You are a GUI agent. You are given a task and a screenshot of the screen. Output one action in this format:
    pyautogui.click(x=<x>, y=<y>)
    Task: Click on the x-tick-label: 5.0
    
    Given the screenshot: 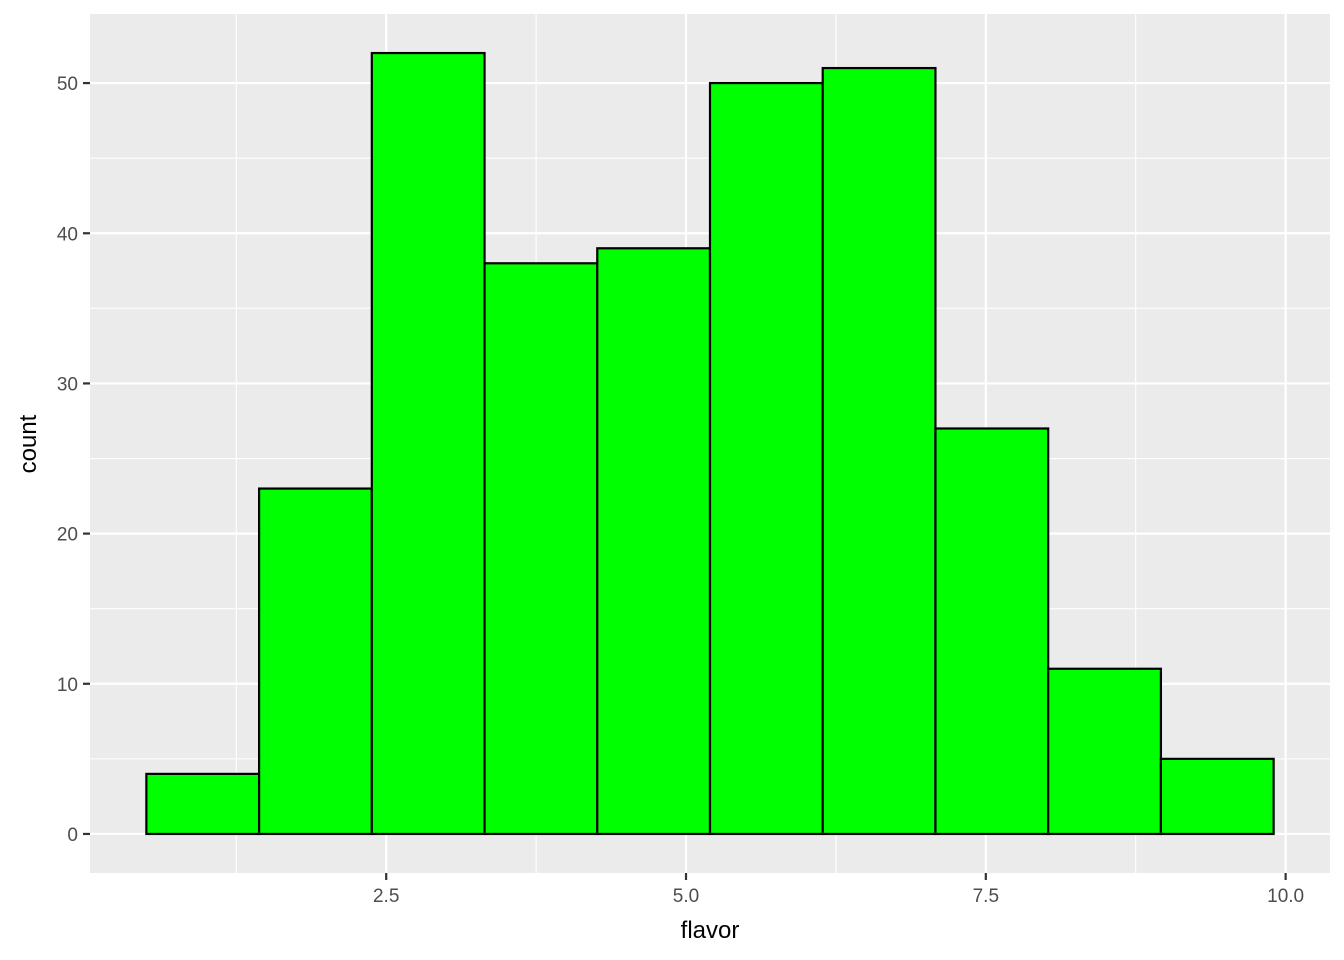 What is the action you would take?
    pyautogui.click(x=686, y=896)
    